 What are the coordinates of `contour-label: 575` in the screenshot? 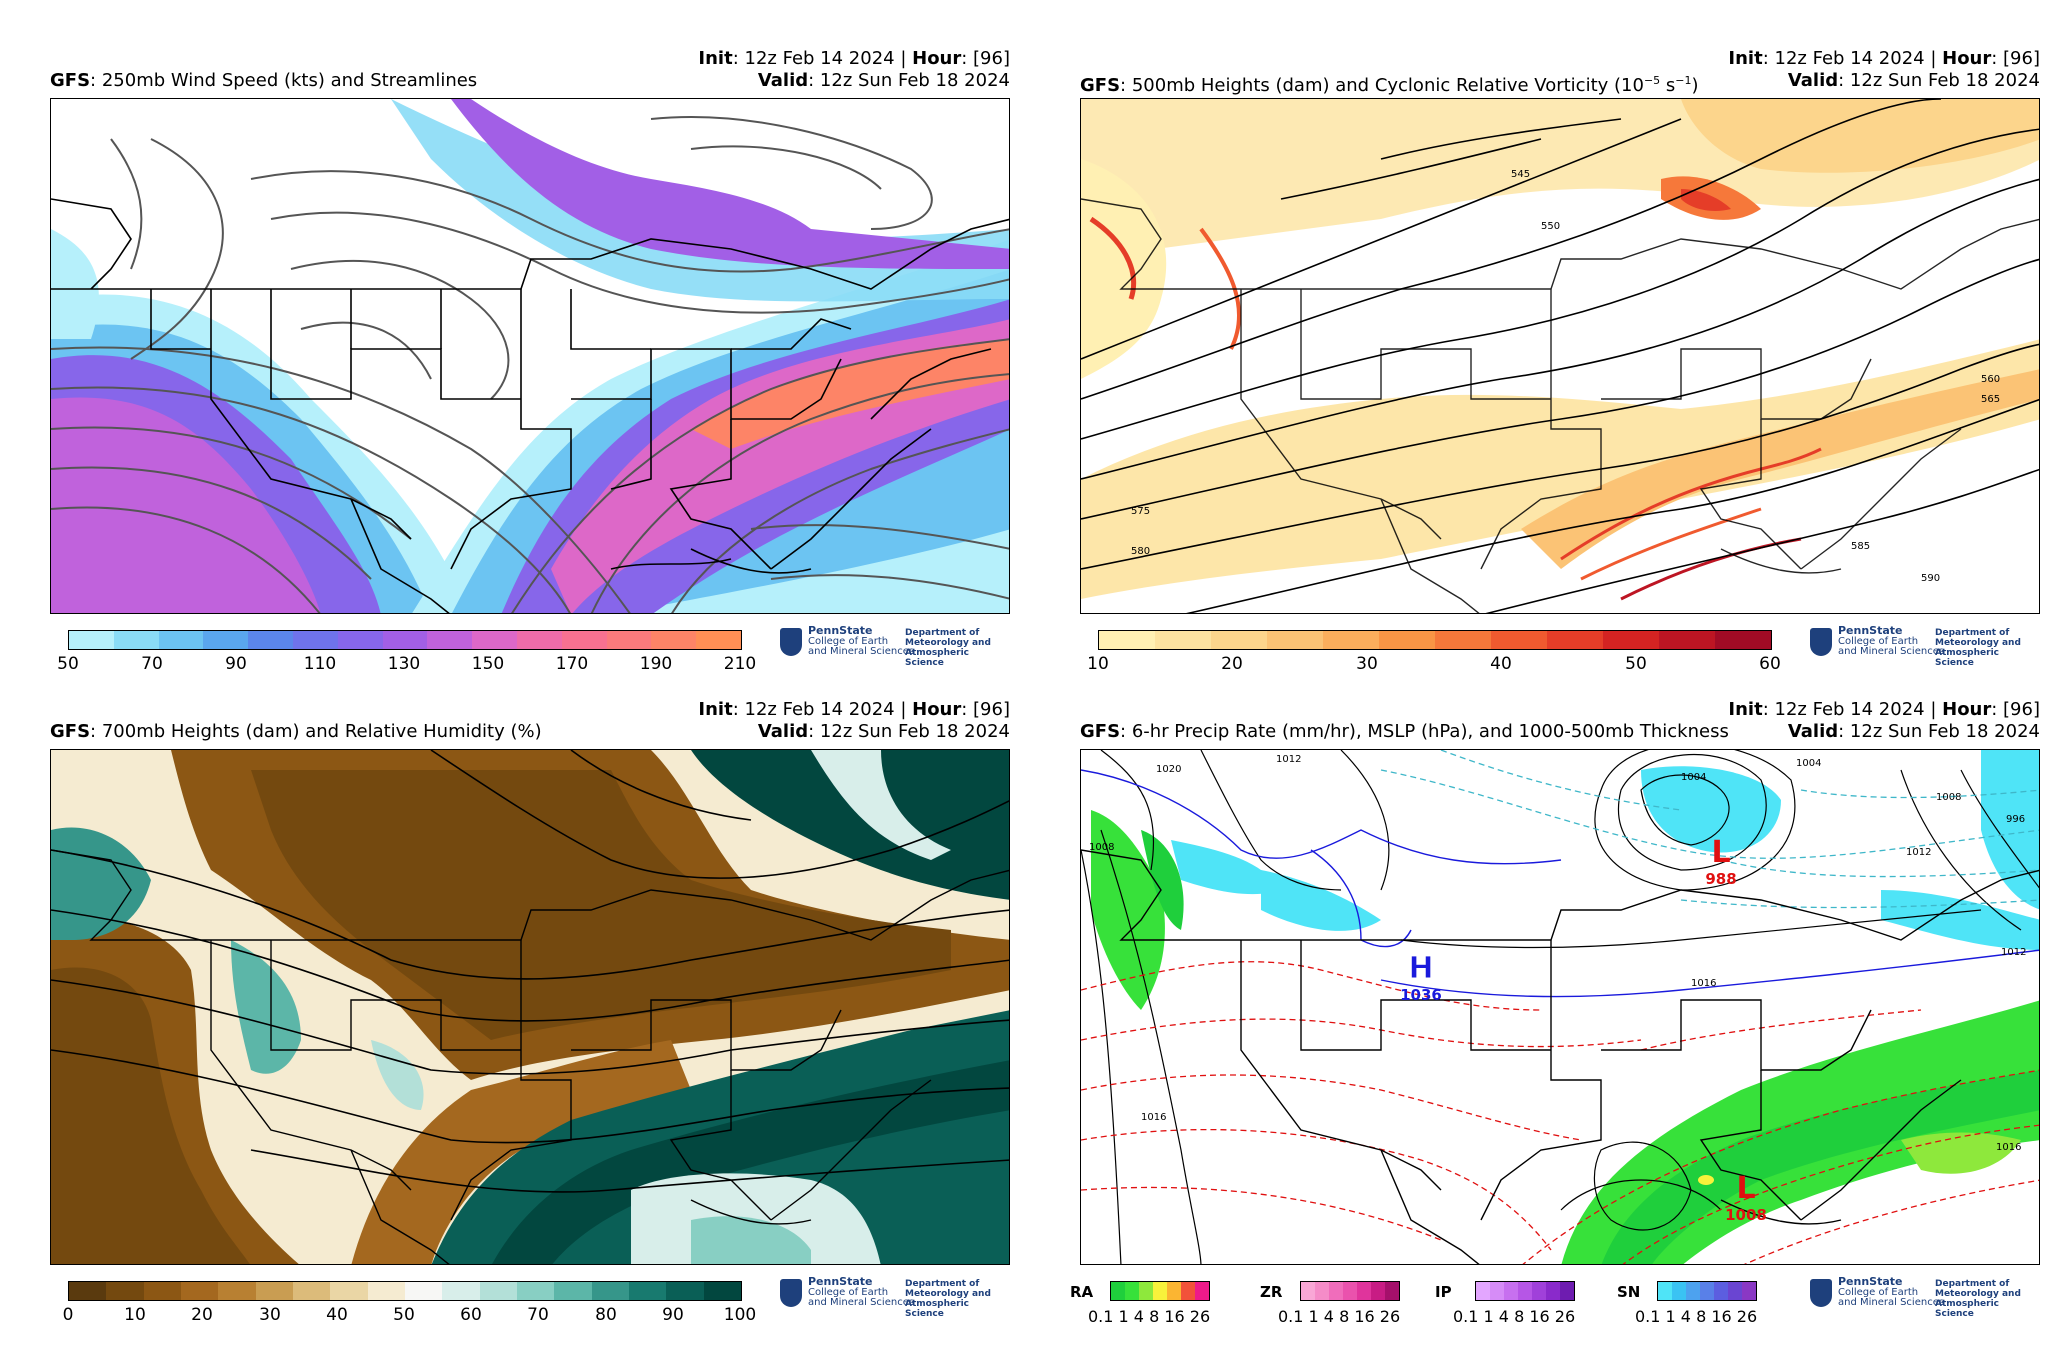 It's located at (1140, 511).